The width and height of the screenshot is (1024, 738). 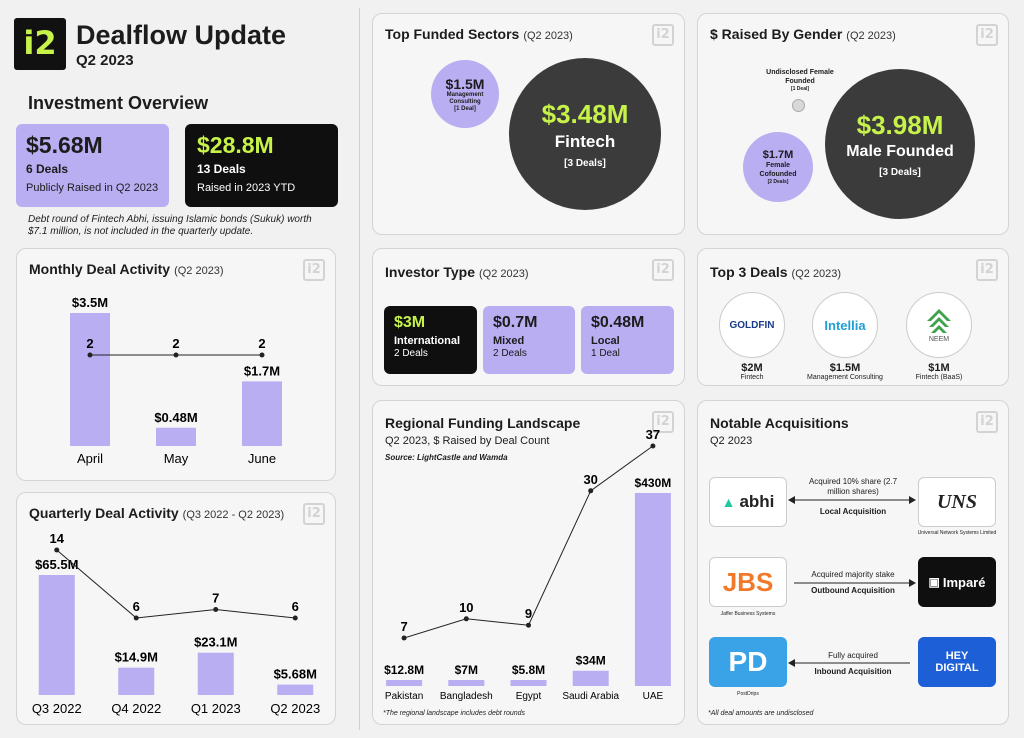 I want to click on investor-mixed-amount: $0.7M, so click(x=515, y=322).